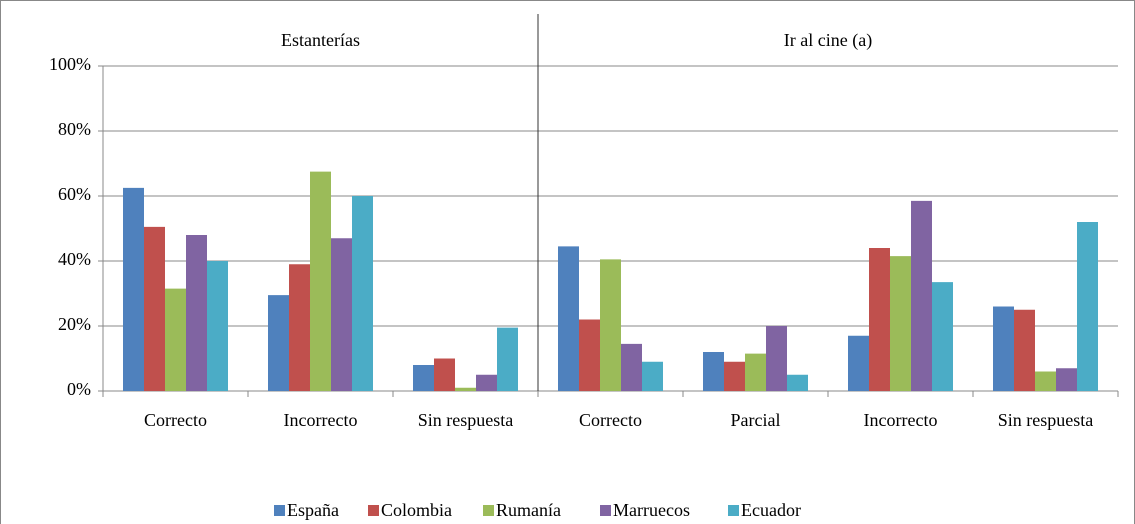  What do you see at coordinates (756, 420) in the screenshot?
I see `x-tick-label: Parcial` at bounding box center [756, 420].